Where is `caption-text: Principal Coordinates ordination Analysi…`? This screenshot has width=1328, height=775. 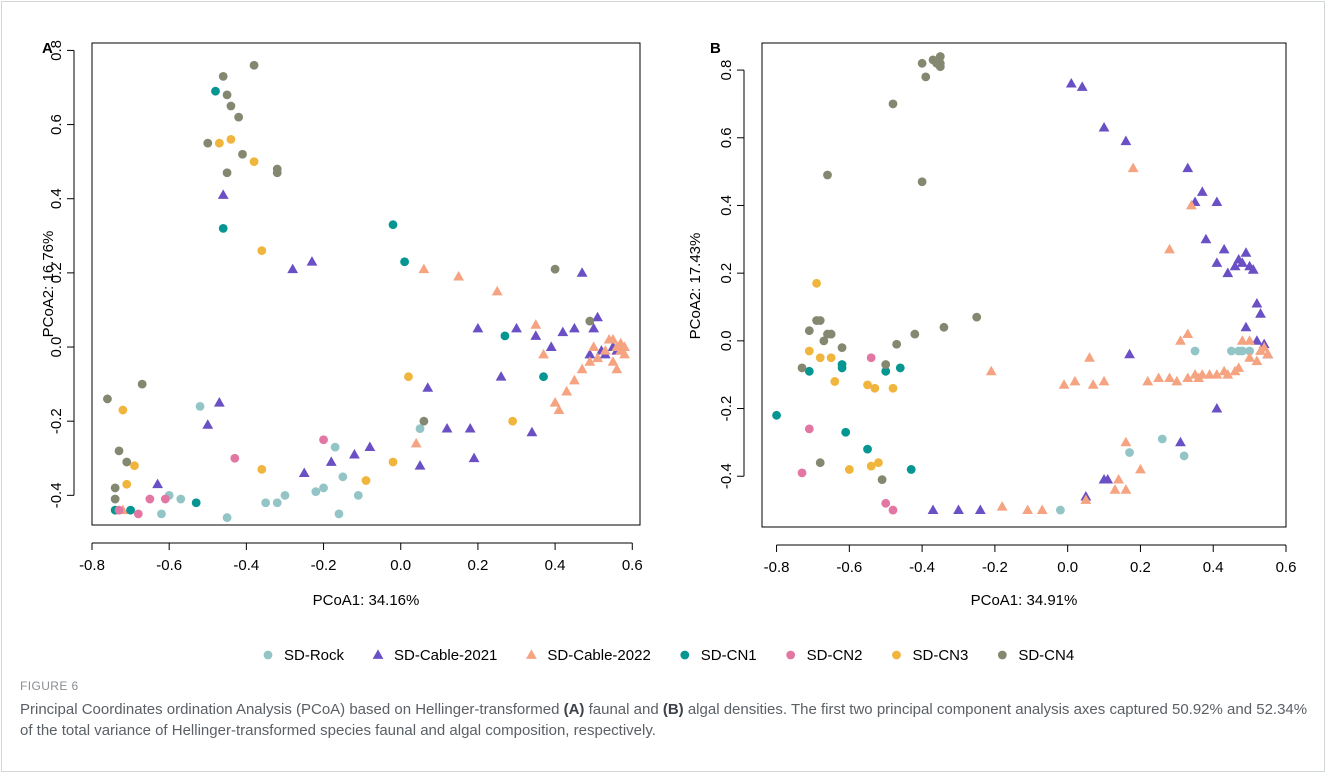 caption-text: Principal Coordinates ordination Analysi… is located at coordinates (665, 720).